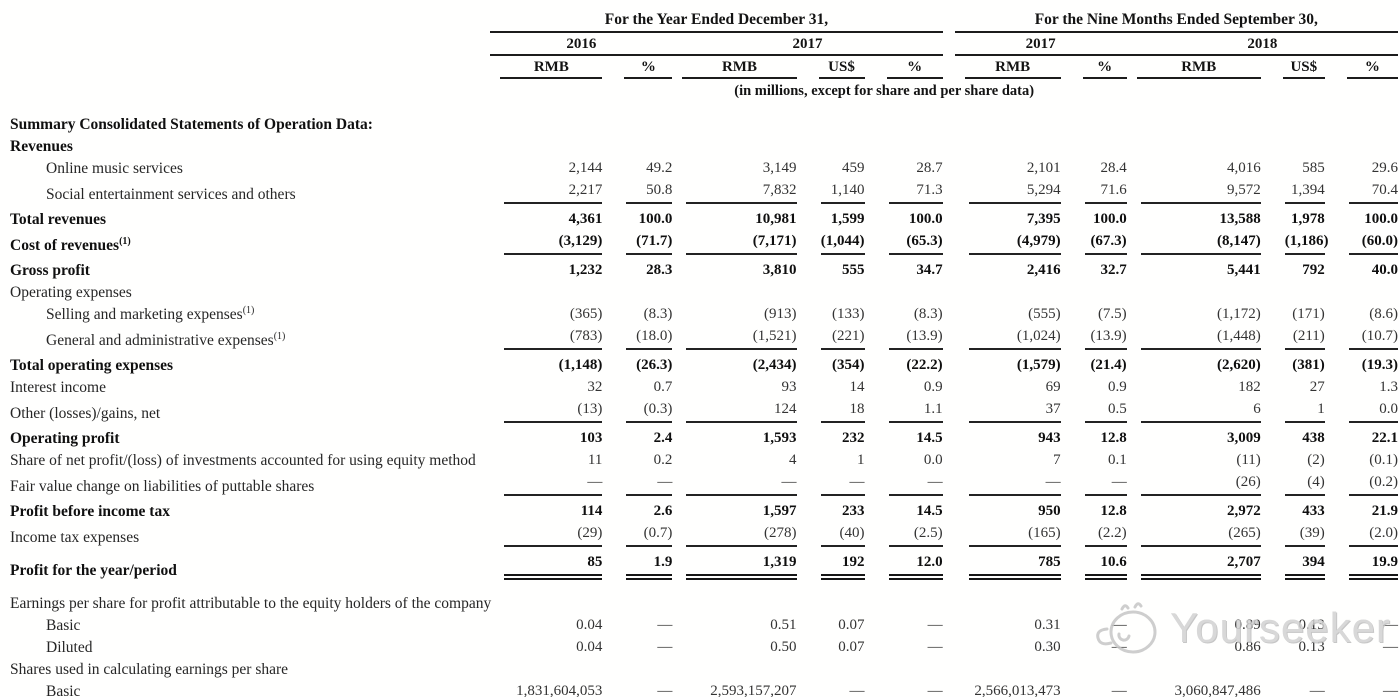 This screenshot has width=1399, height=697. I want to click on value-cell: 2,566,013,473, so click(1007, 689).